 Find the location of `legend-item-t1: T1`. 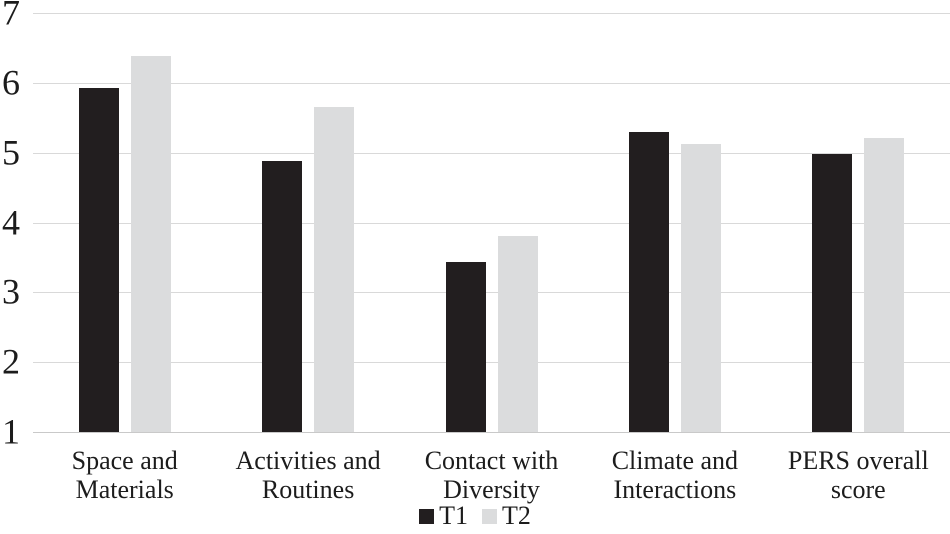

legend-item-t1: T1 is located at coordinates (443, 516).